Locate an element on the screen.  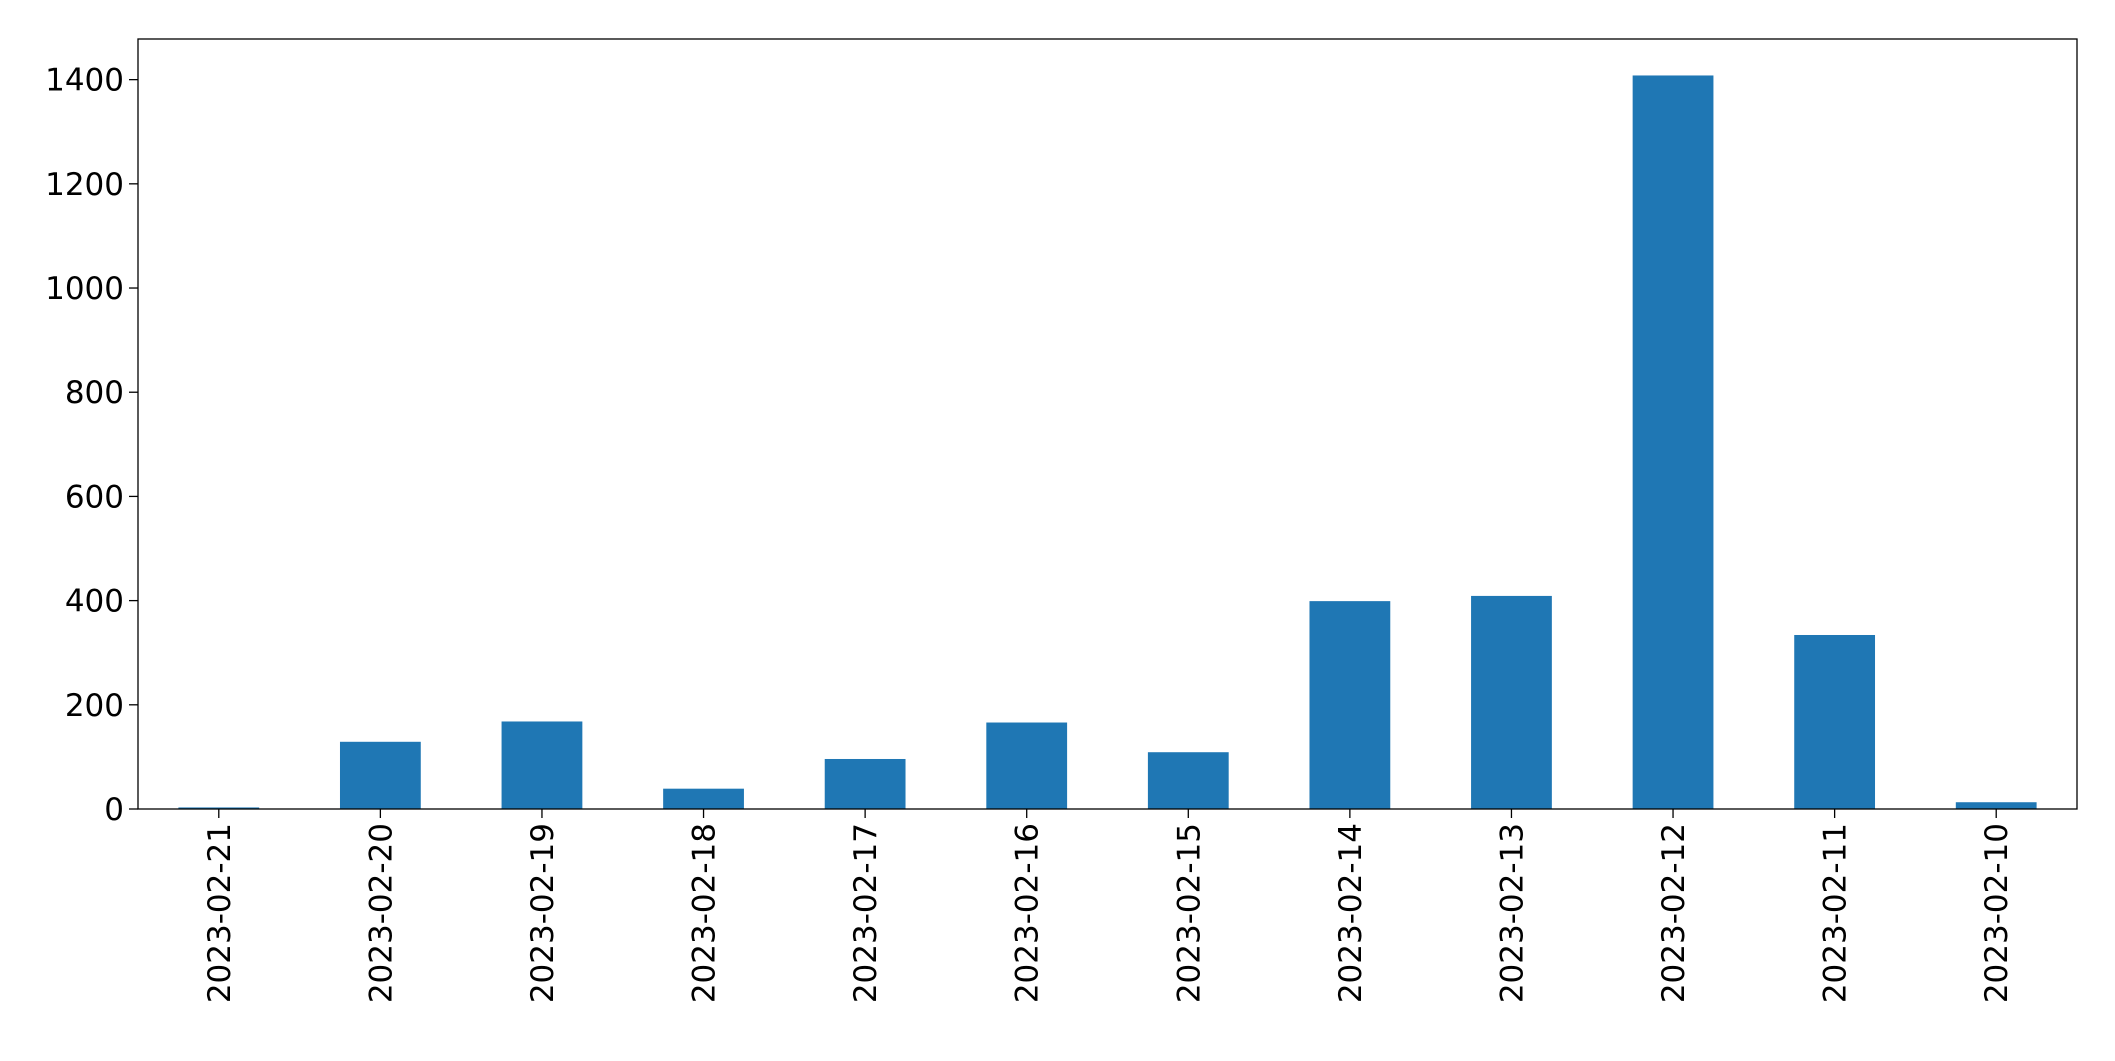
x-tick-label: 2023-02-16 is located at coordinates (1028, 913).